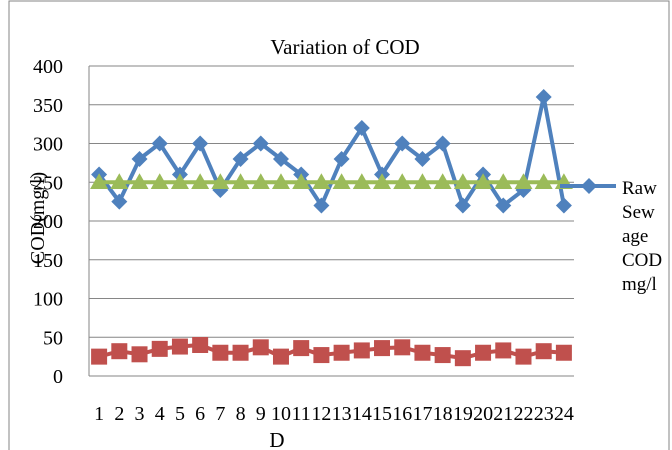  I want to click on x-tick-label: 5, so click(180, 414).